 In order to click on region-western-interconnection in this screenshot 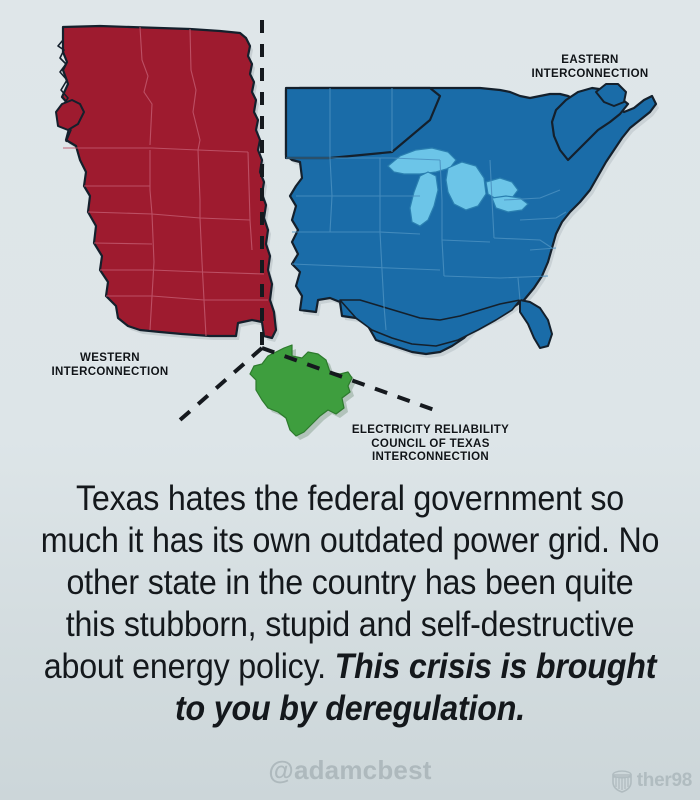, I will do `click(167, 183)`.